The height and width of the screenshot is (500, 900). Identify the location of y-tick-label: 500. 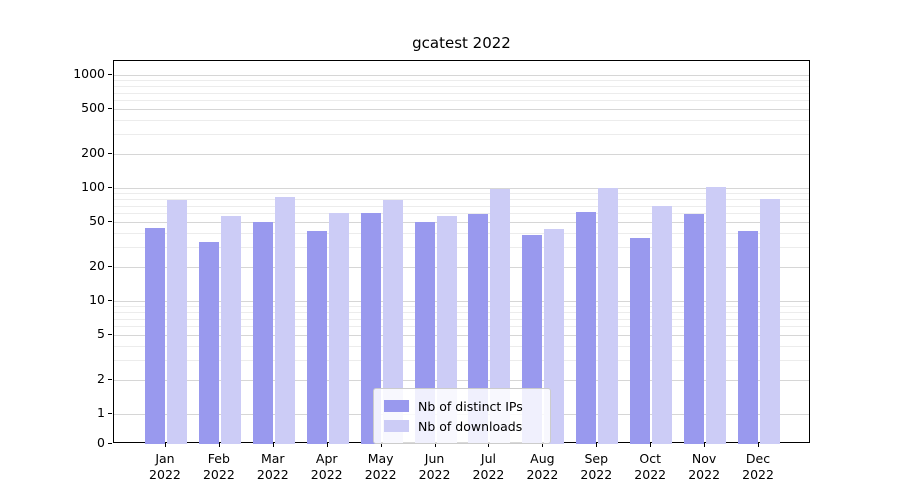
(93, 108).